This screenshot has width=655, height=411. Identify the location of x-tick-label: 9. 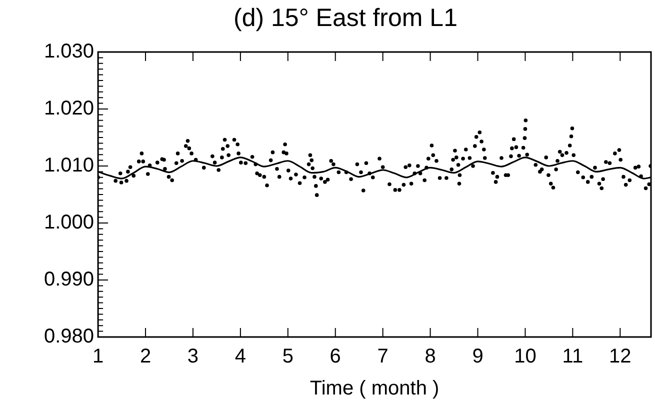
(478, 357).